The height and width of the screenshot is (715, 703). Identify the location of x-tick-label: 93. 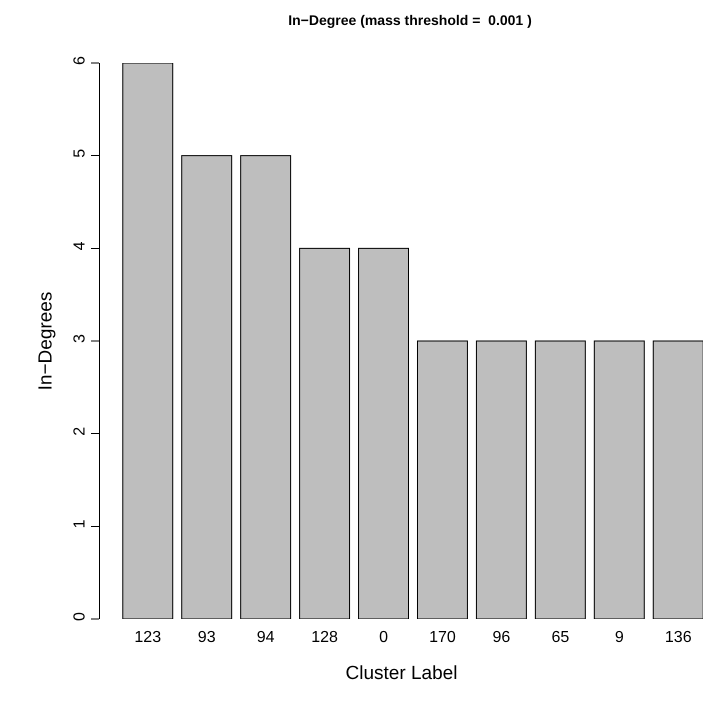
(207, 637).